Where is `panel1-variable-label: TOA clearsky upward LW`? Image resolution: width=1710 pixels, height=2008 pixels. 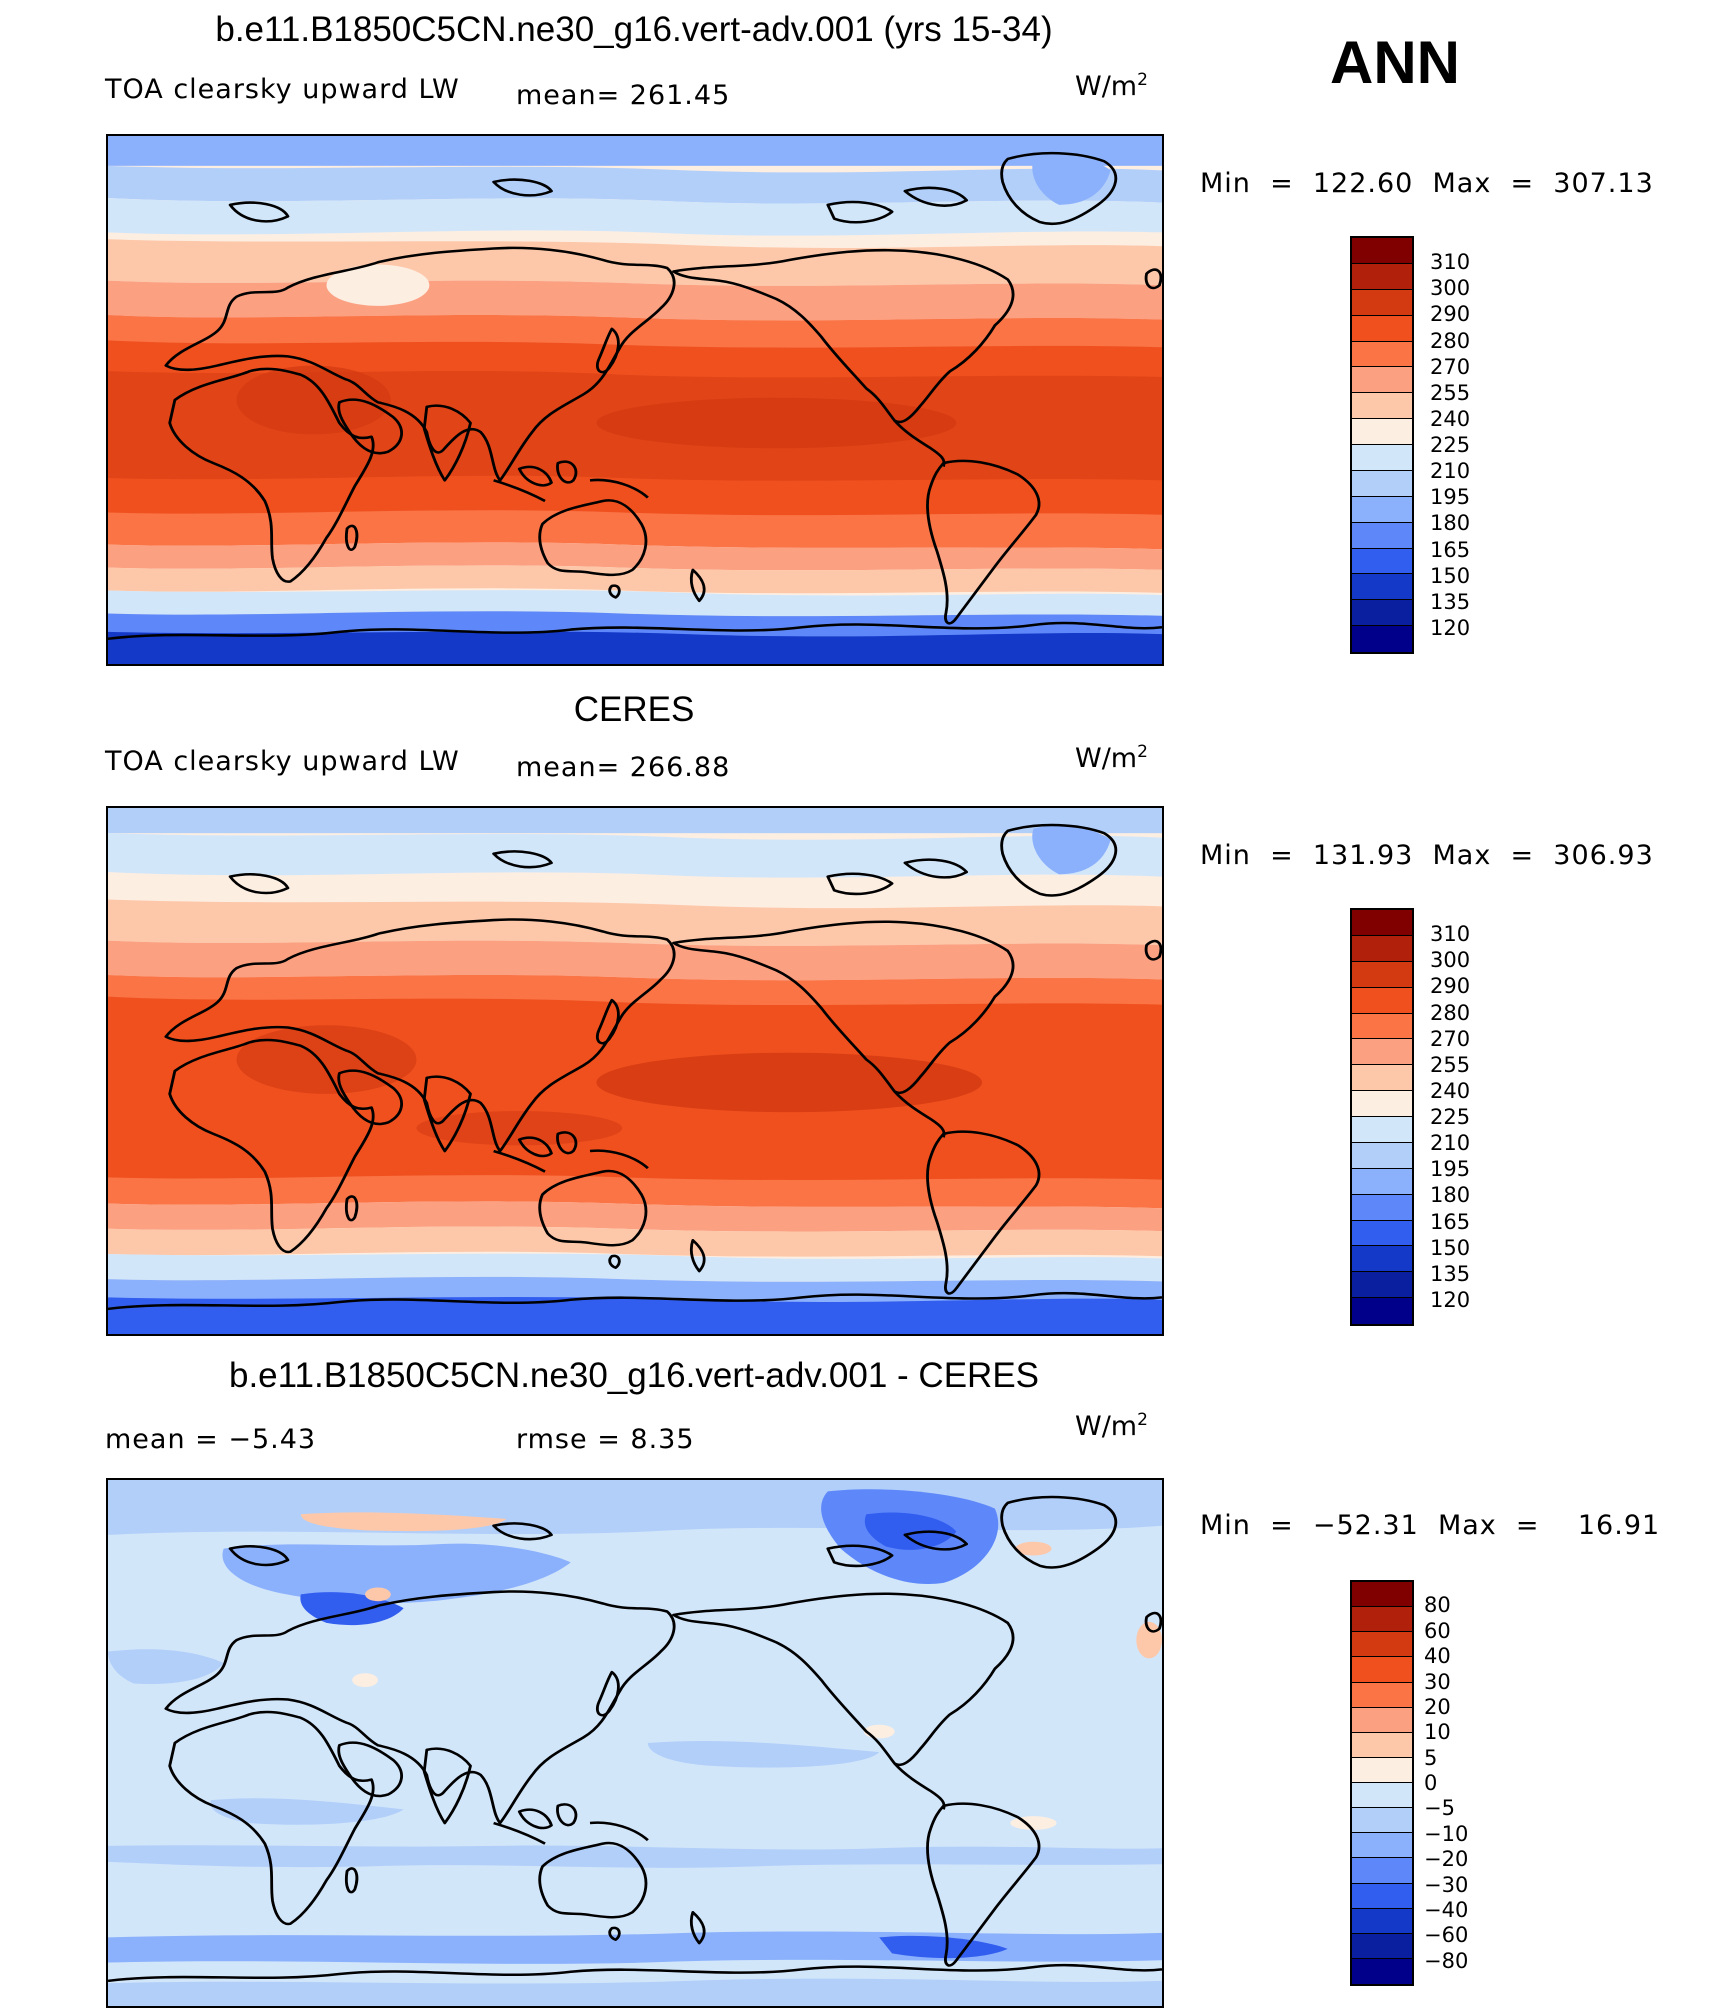 panel1-variable-label: TOA clearsky upward LW is located at coordinates (282, 89).